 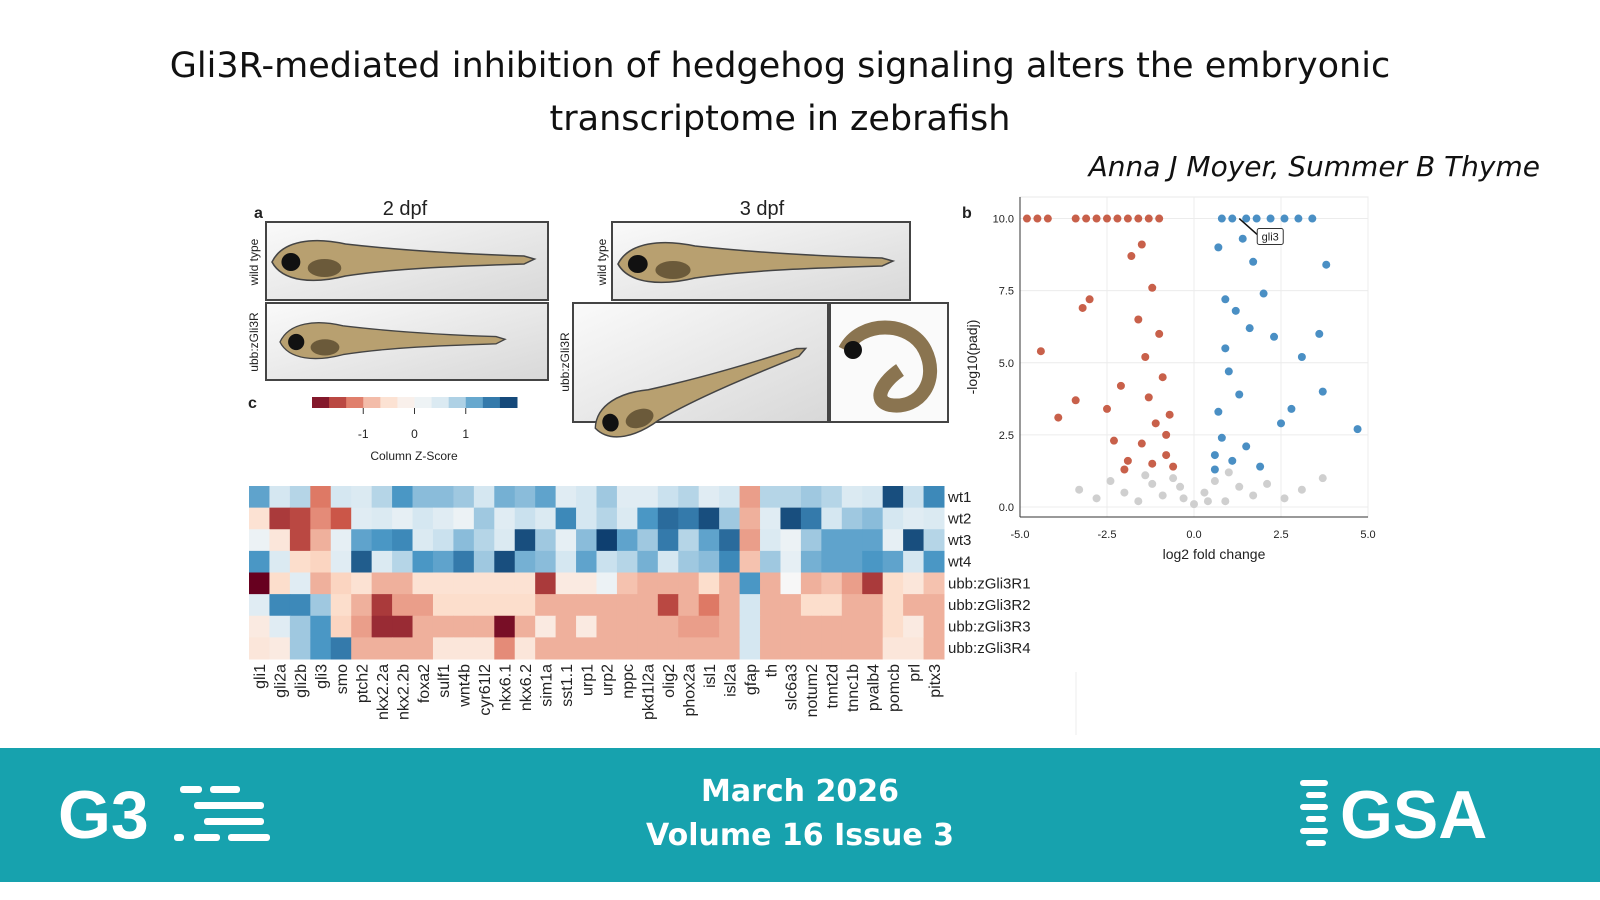 I want to click on x-tick-label: 0.0, so click(x=1193, y=535).